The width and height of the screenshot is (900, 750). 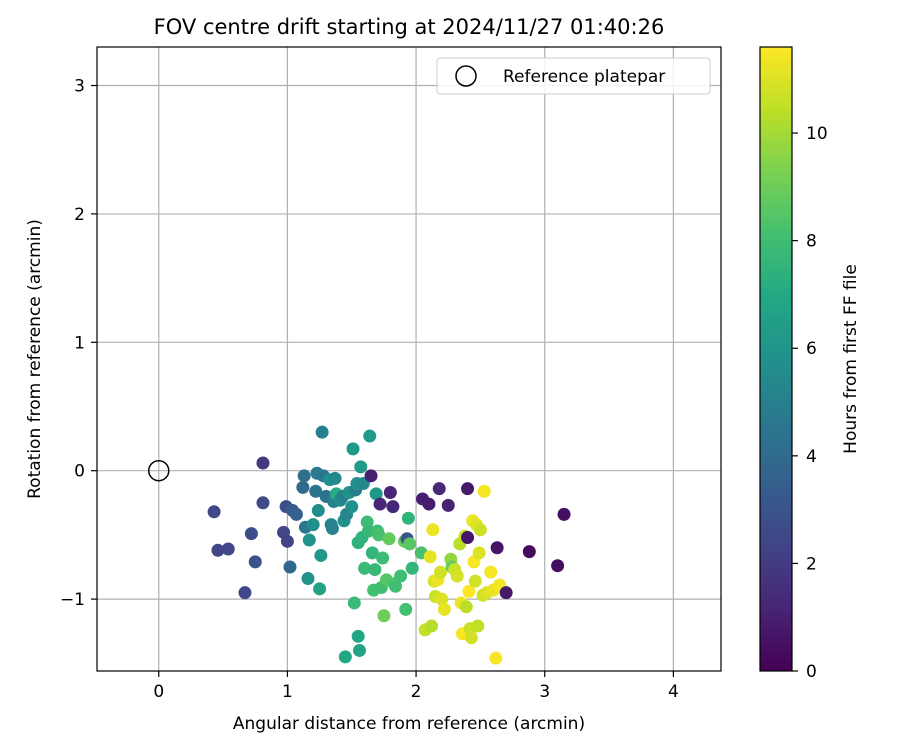 I want to click on colorbar-tick-label: 6, so click(x=811, y=349).